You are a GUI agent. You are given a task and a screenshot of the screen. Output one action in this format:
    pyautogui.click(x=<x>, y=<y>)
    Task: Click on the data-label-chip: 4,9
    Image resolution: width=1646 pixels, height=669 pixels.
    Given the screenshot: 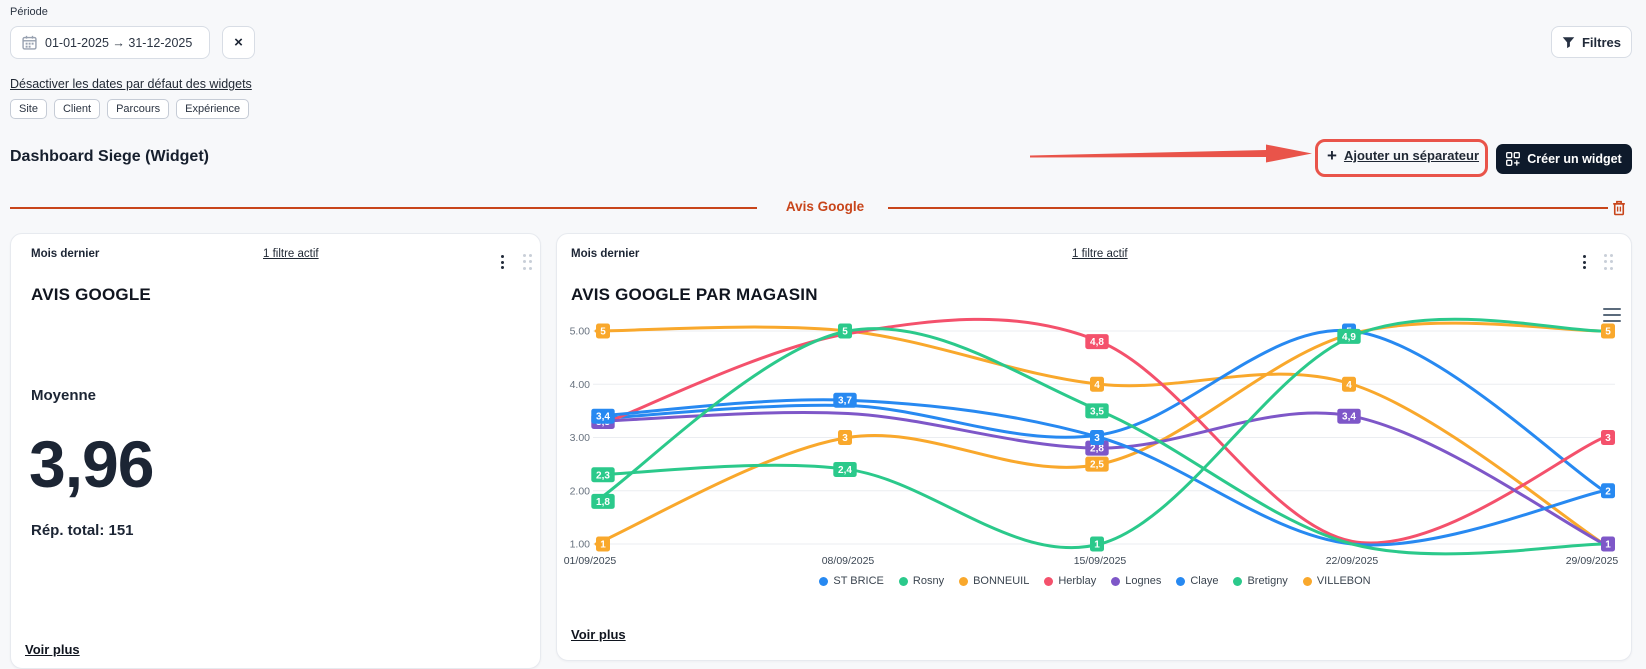 What is the action you would take?
    pyautogui.click(x=1349, y=336)
    